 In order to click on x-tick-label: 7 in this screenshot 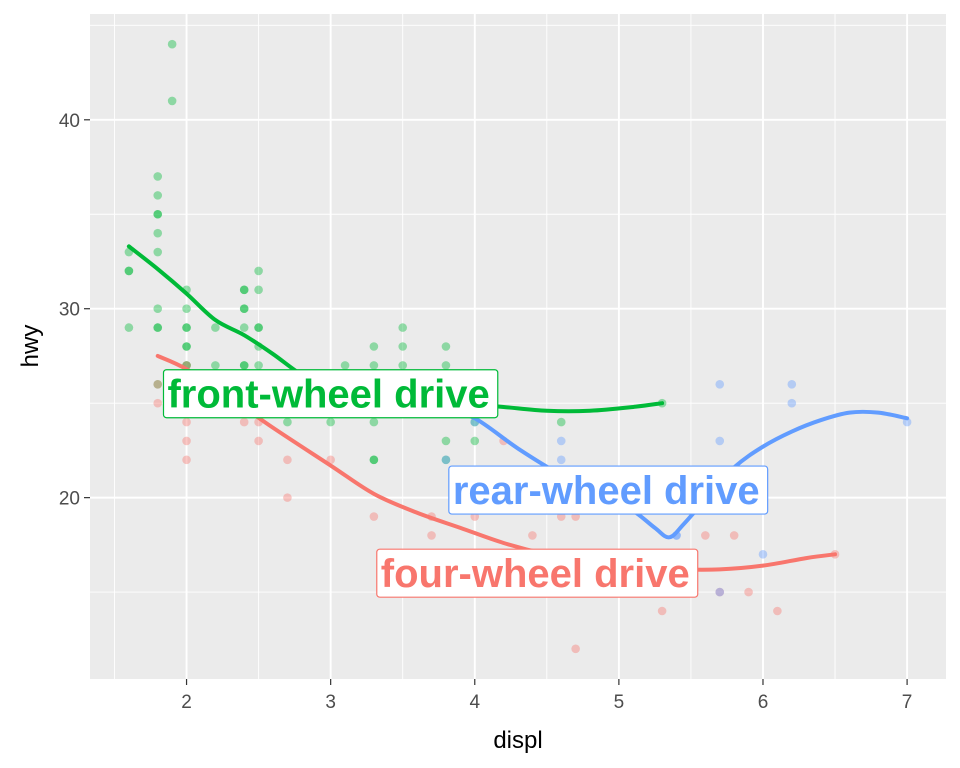, I will do `click(907, 702)`.